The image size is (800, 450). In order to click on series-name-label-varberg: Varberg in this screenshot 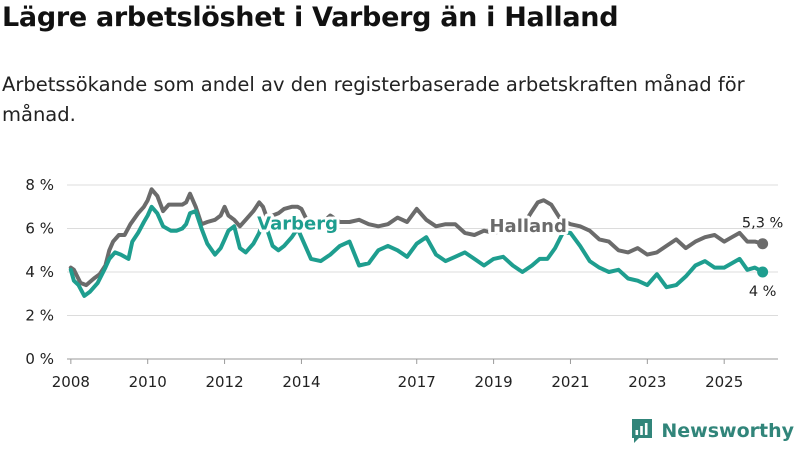, I will do `click(297, 224)`.